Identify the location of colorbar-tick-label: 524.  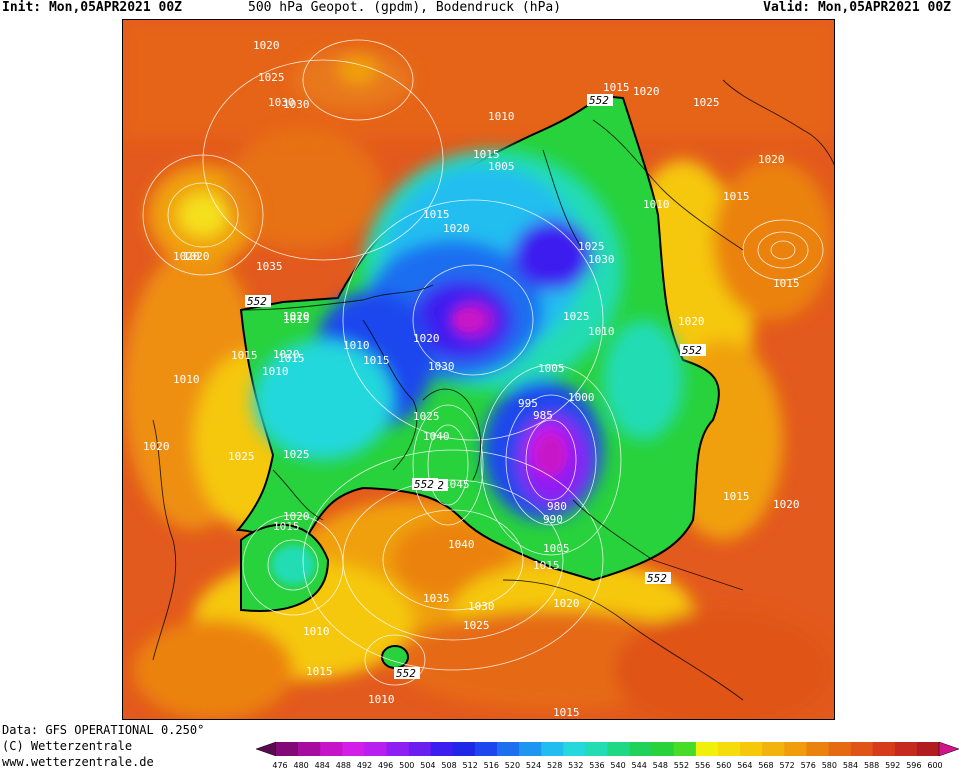
(533, 765).